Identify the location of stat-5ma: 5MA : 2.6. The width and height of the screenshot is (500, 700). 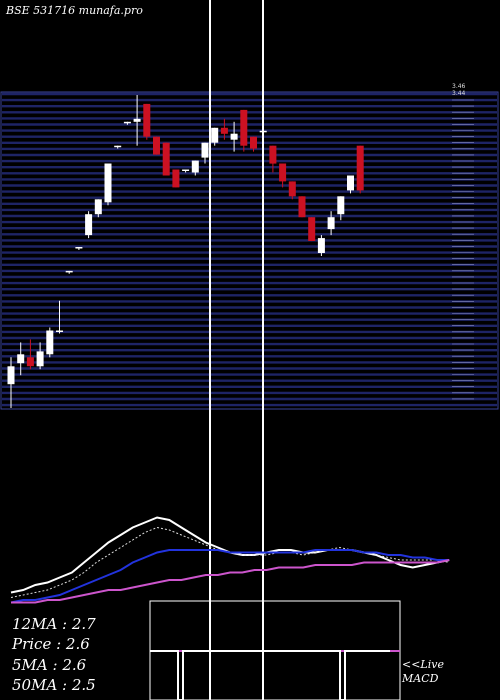
(49, 665).